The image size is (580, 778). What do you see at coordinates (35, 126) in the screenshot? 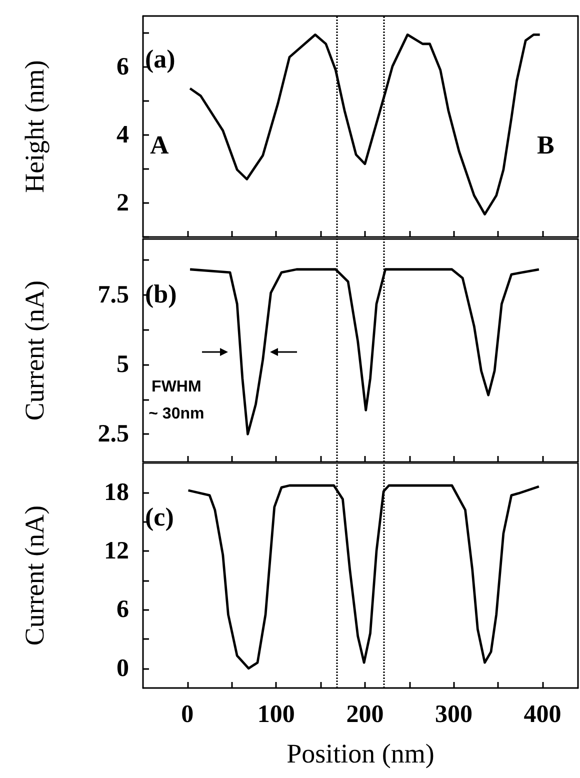
I see `y-axis-title: Height (nm)` at bounding box center [35, 126].